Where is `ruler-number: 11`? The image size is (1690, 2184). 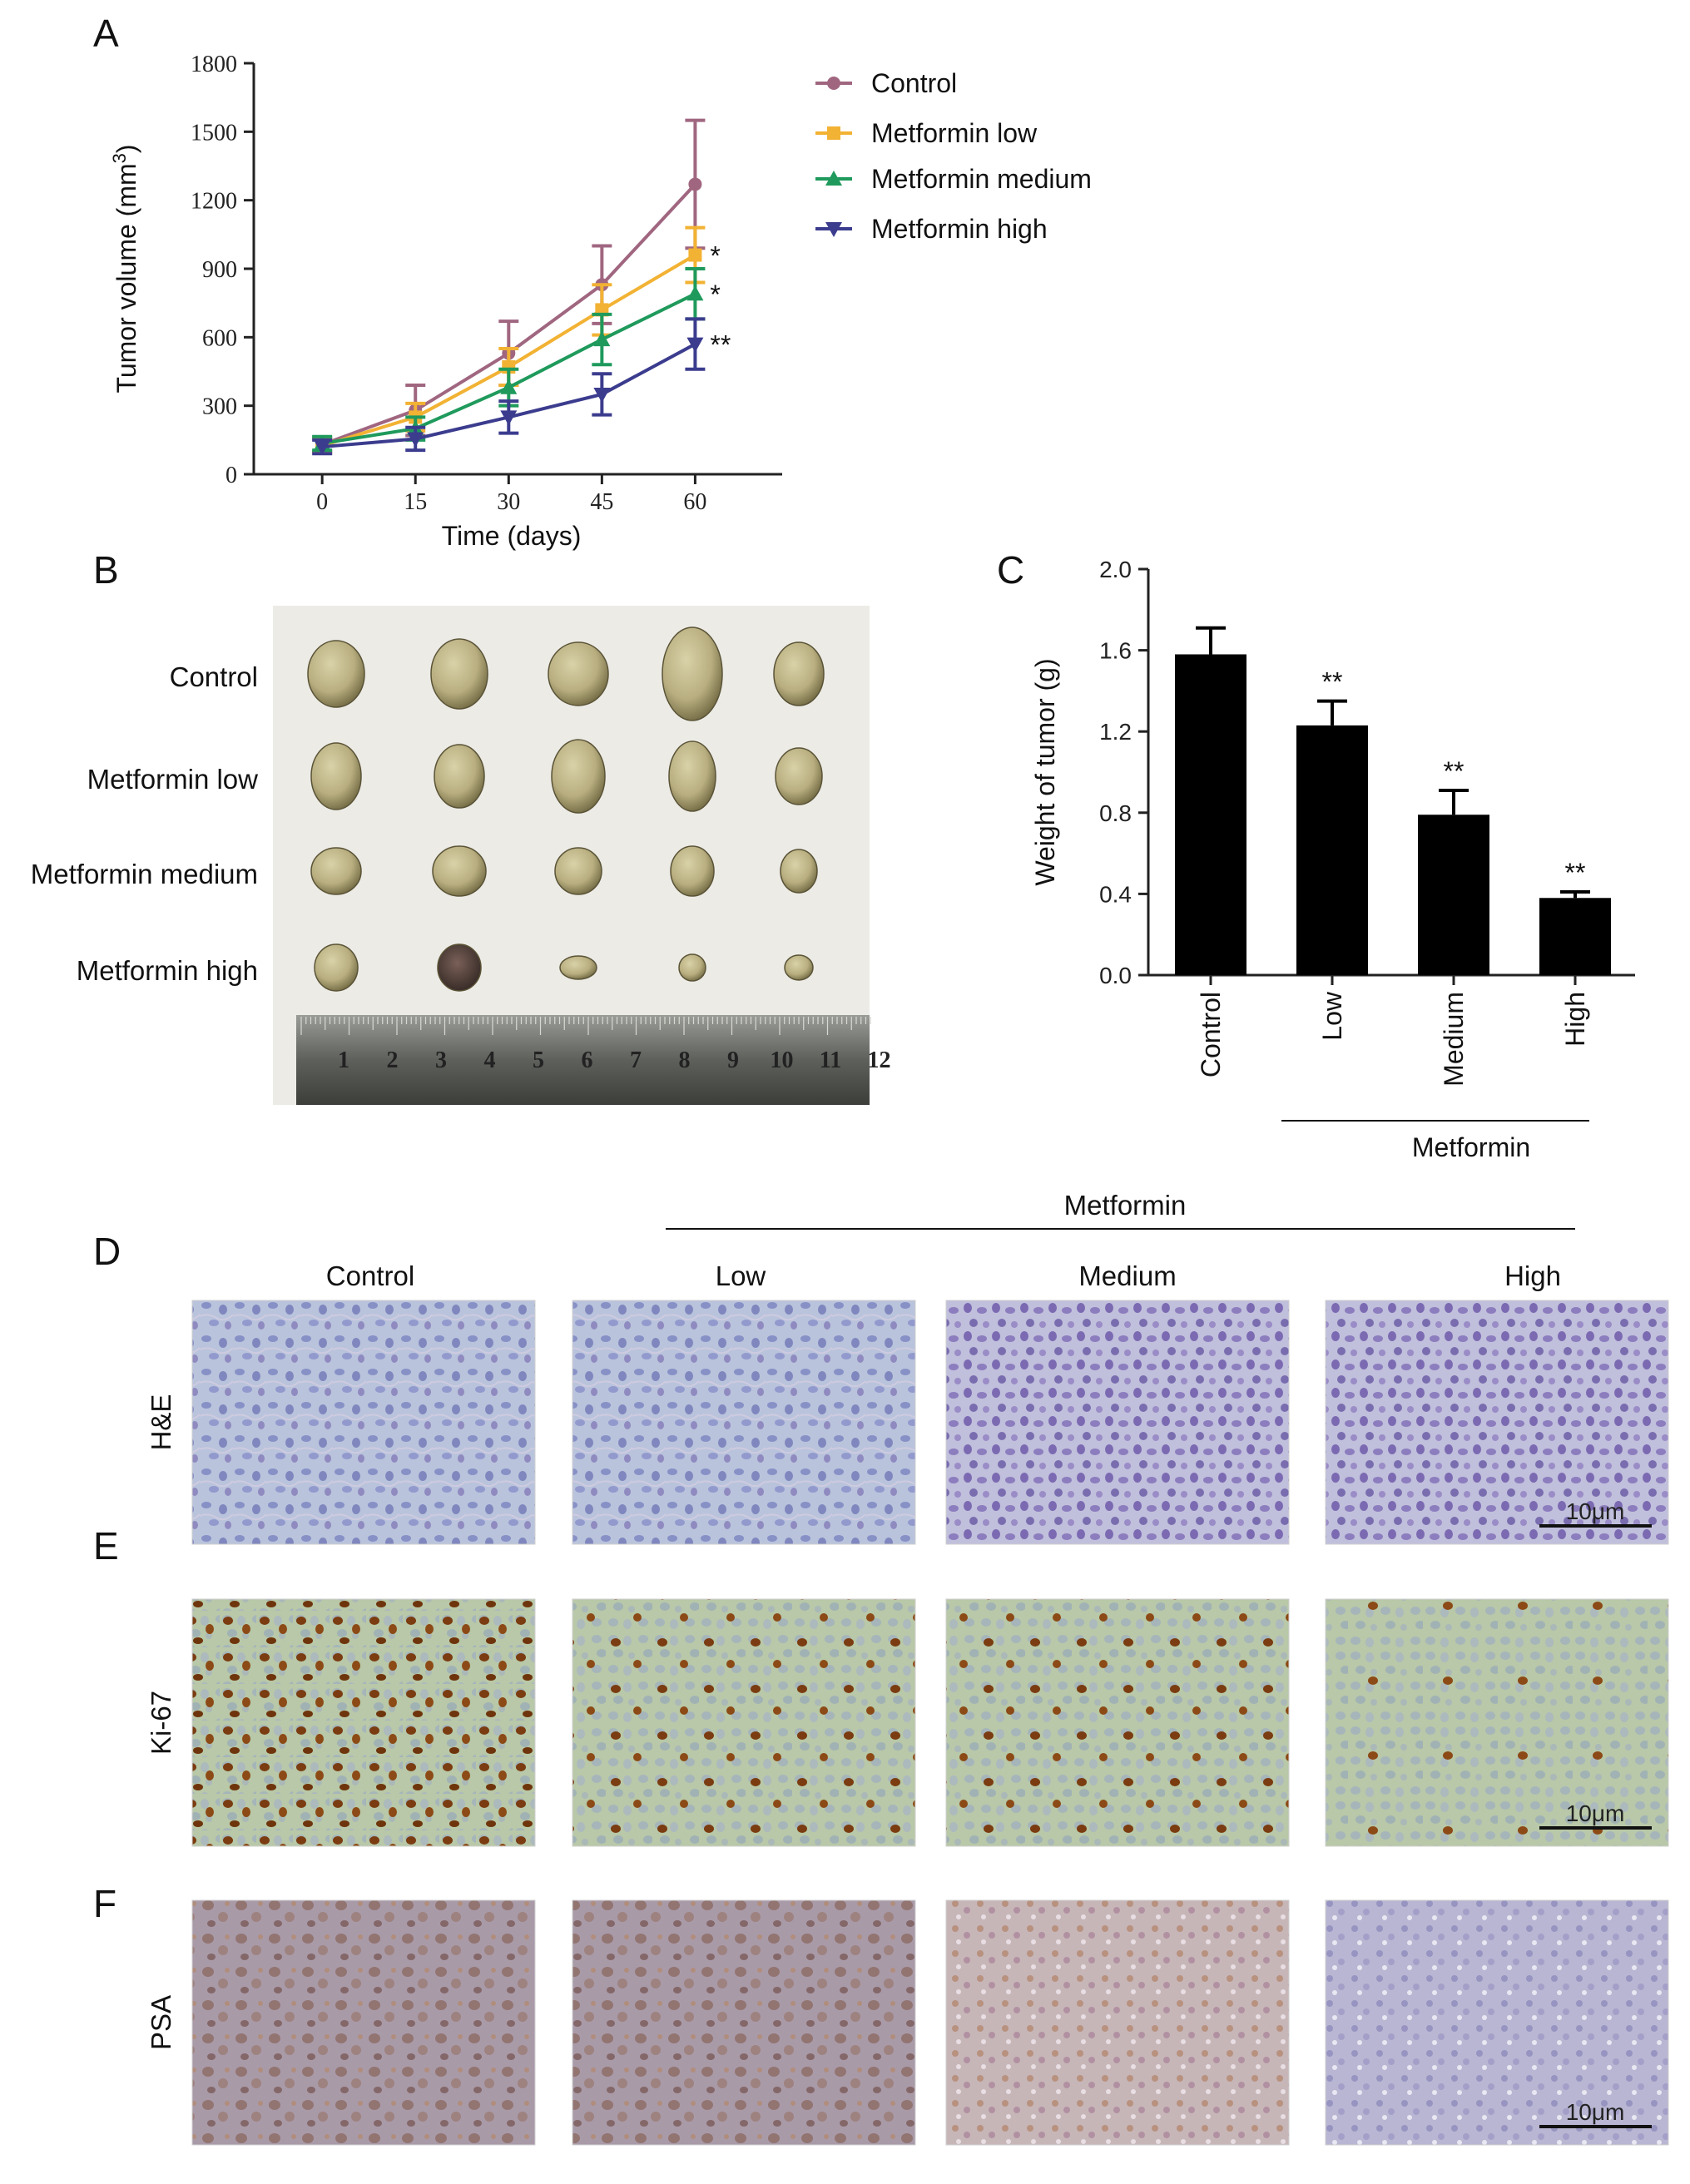 ruler-number: 11 is located at coordinates (830, 1060).